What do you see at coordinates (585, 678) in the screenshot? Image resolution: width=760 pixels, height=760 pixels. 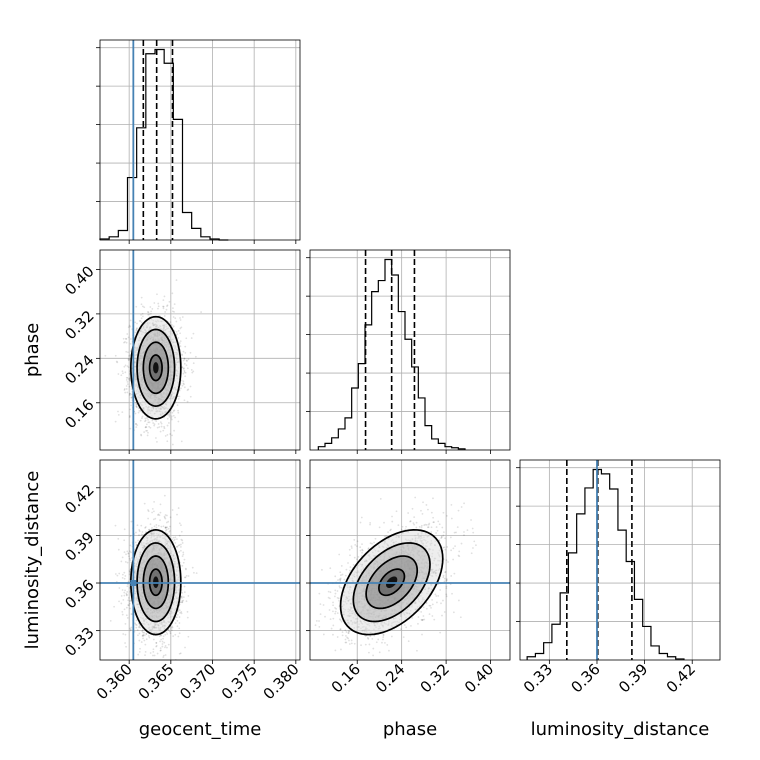 I see `x-tick-label: 0.36` at bounding box center [585, 678].